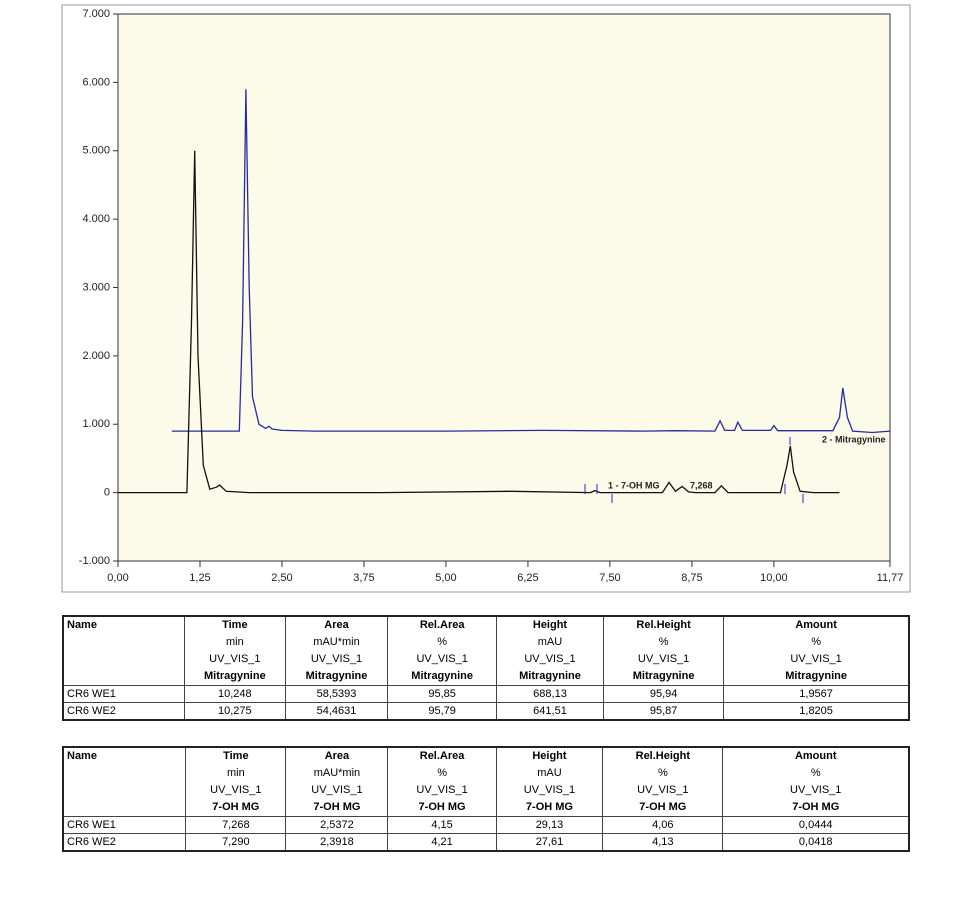 The width and height of the screenshot is (967, 906). Describe the element at coordinates (336, 694) in the screenshot. I see `cell: 58,5393` at that location.